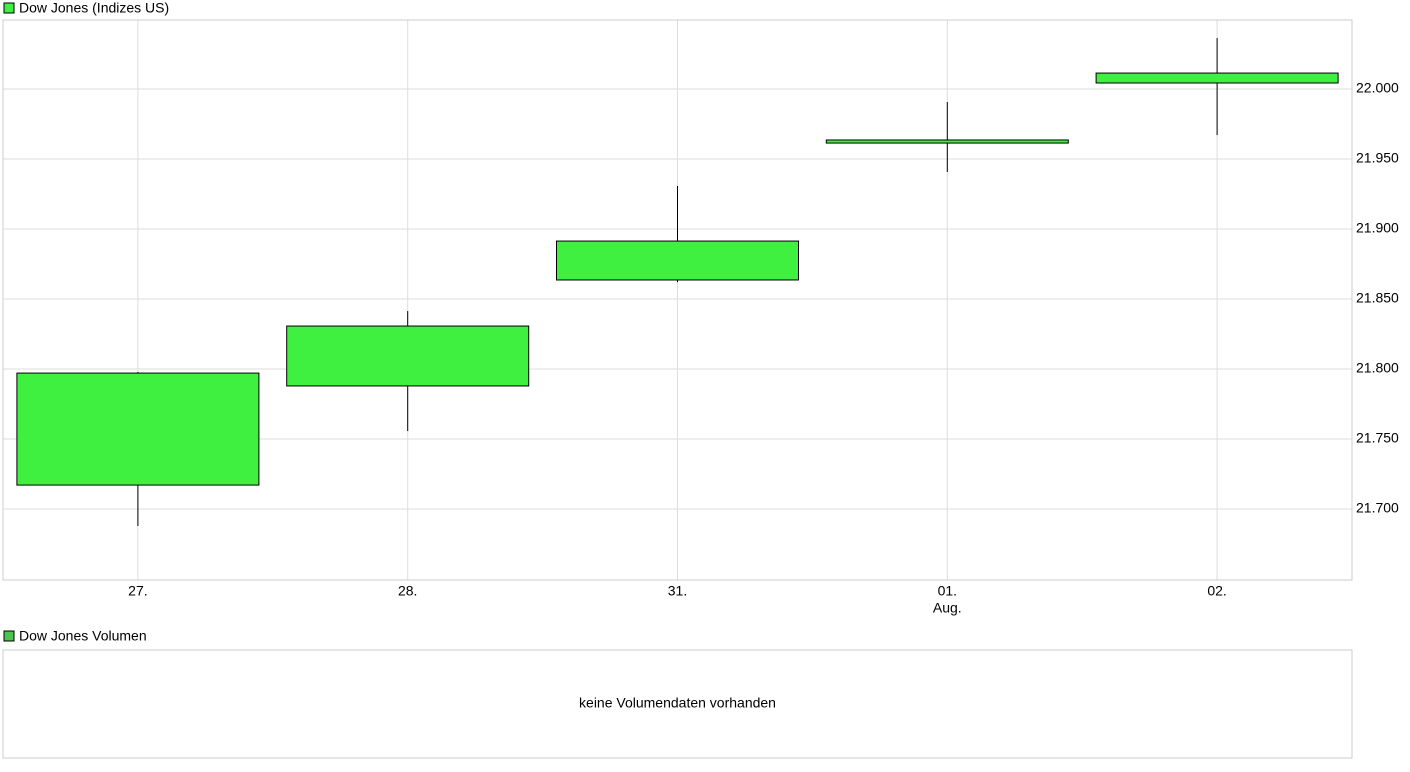 Image resolution: width=1410 pixels, height=772 pixels. What do you see at coordinates (94, 8) in the screenshot?
I see `legend-label: Dow Jones (Indizes US)` at bounding box center [94, 8].